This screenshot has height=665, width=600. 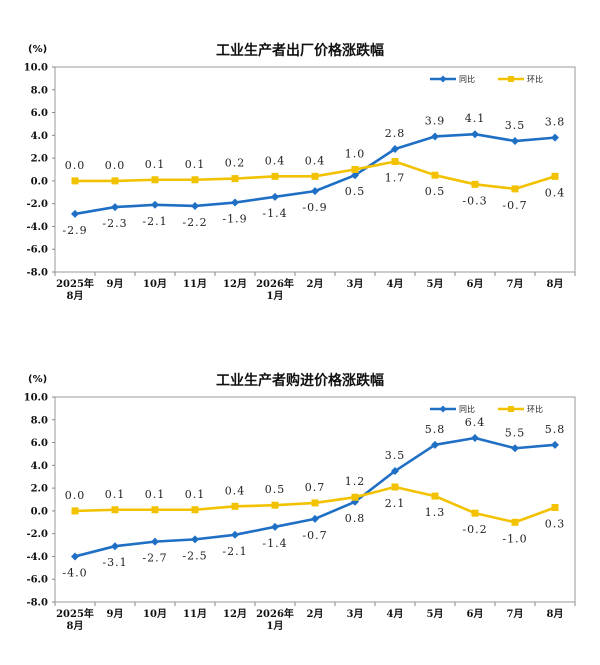 What do you see at coordinates (154, 558) in the screenshot?
I see `data-label-同比: -2.7` at bounding box center [154, 558].